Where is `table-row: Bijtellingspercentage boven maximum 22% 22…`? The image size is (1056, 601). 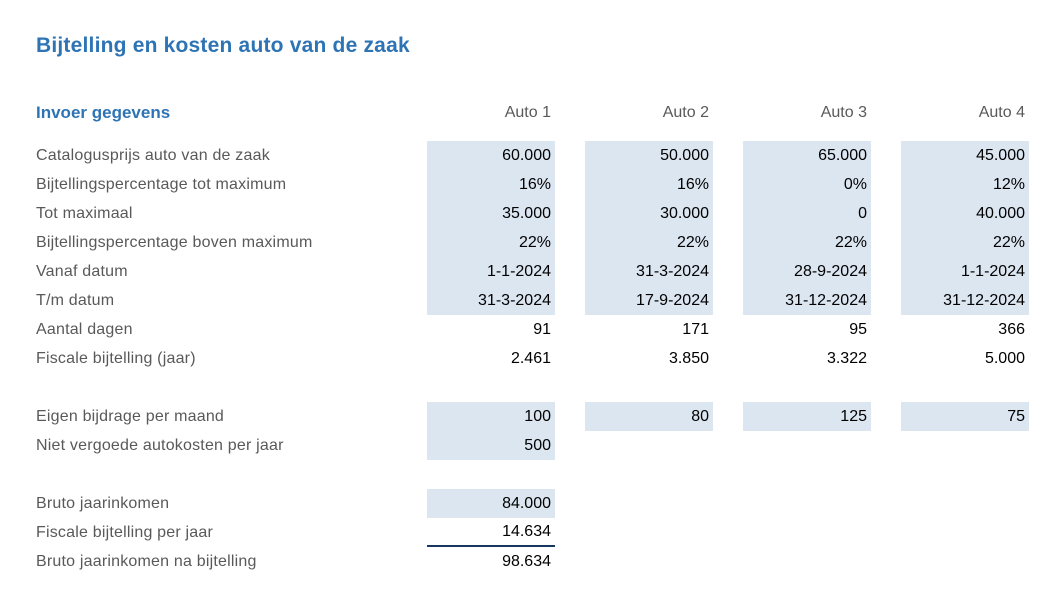
table-row: Bijtellingspercentage boven maximum 22% 22… is located at coordinates (546, 242).